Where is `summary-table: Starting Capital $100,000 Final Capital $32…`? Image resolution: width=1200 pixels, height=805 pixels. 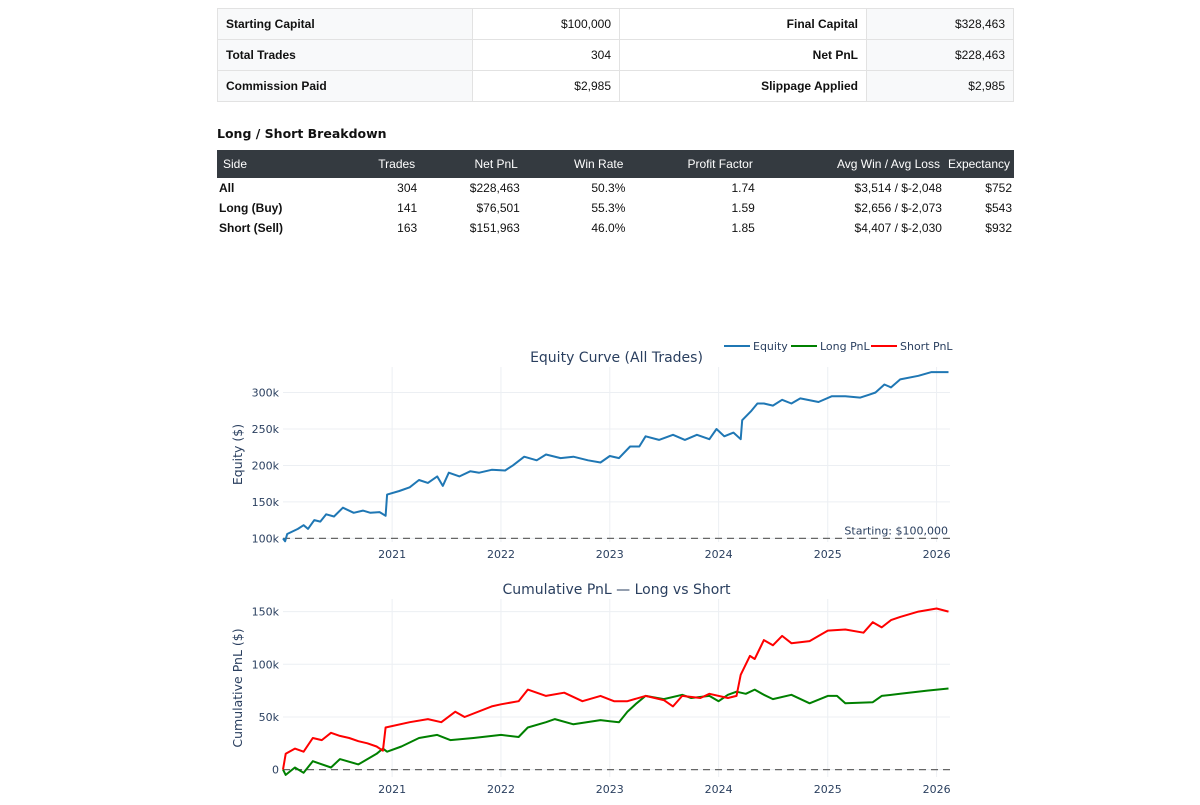
summary-table: Starting Capital $100,000 Final Capital $32… is located at coordinates (615, 55).